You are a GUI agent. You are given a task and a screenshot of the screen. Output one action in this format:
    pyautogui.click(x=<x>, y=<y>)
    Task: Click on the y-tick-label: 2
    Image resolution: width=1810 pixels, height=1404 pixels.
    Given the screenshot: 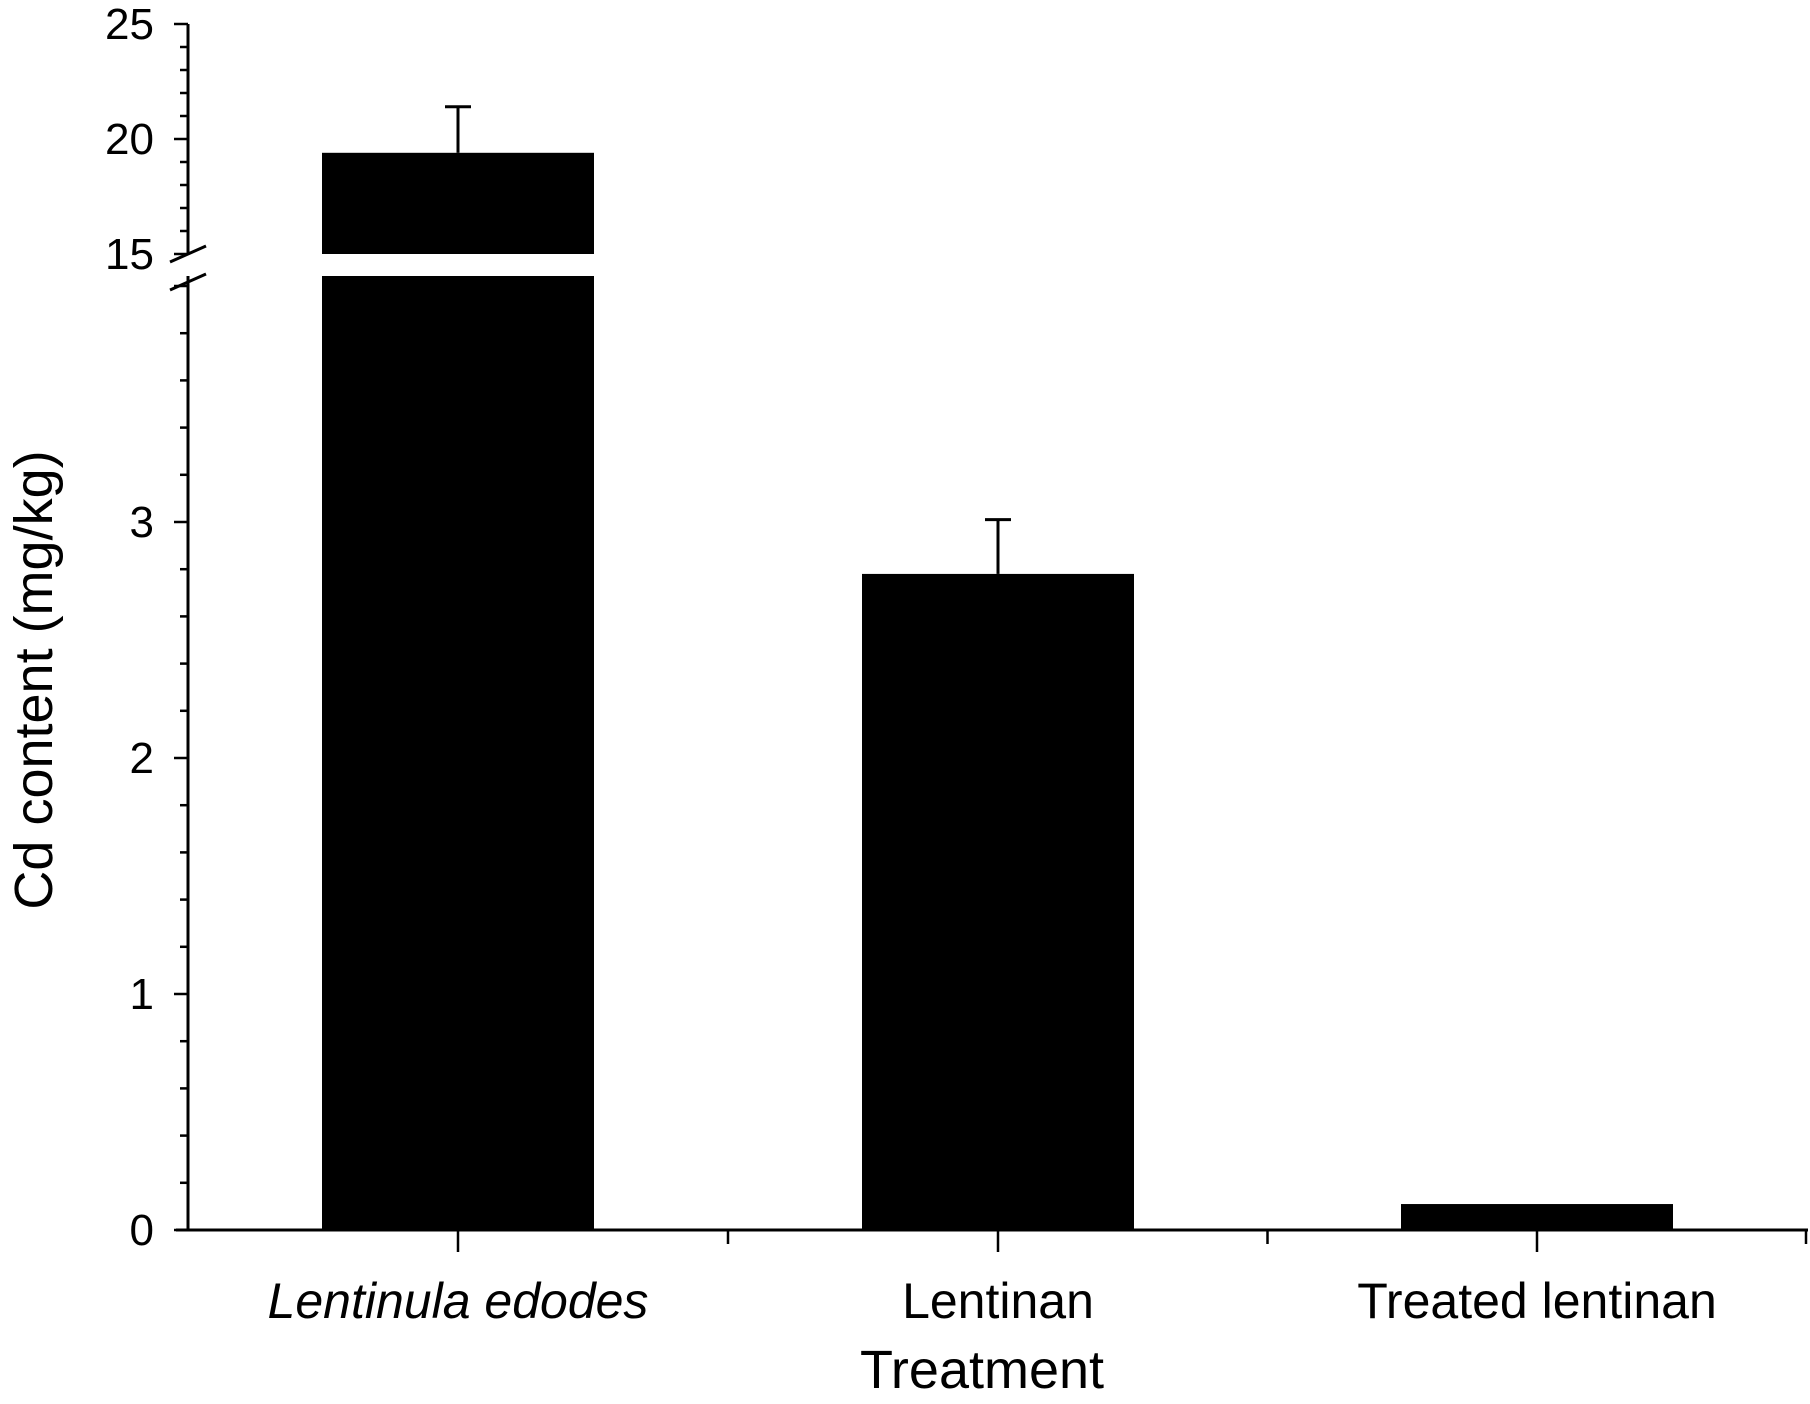 What is the action you would take?
    pyautogui.click(x=142, y=758)
    